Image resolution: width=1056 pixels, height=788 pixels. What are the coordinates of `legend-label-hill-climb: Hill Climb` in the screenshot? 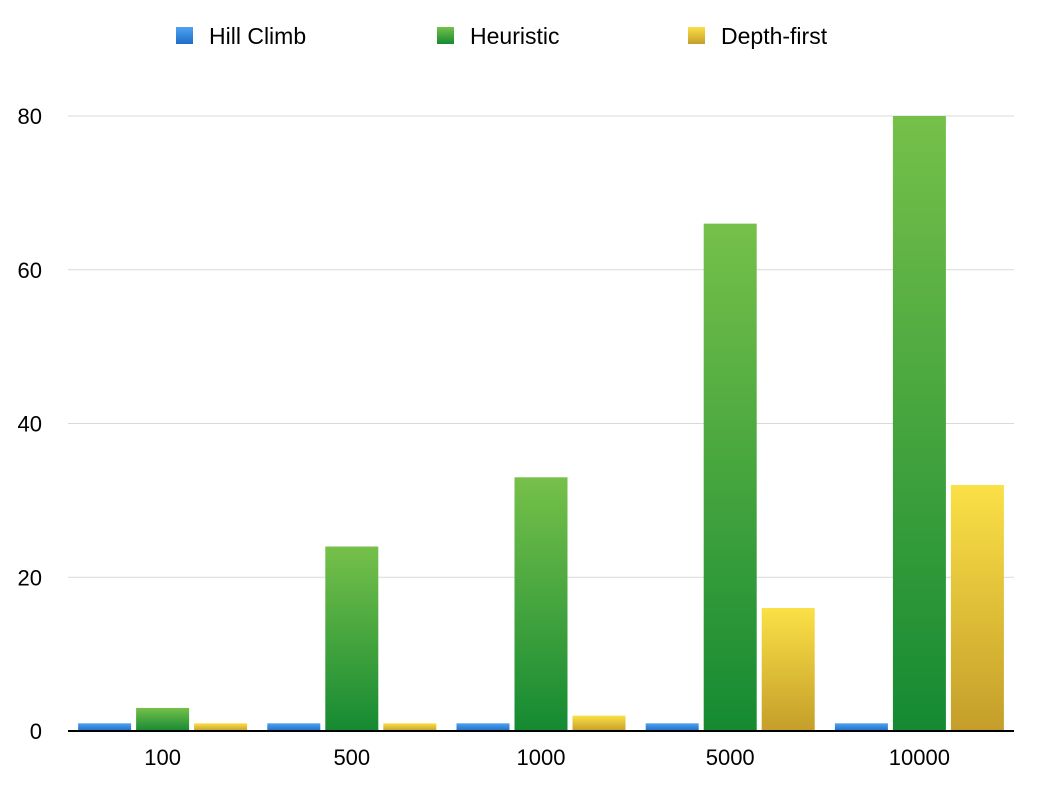 It's located at (257, 36).